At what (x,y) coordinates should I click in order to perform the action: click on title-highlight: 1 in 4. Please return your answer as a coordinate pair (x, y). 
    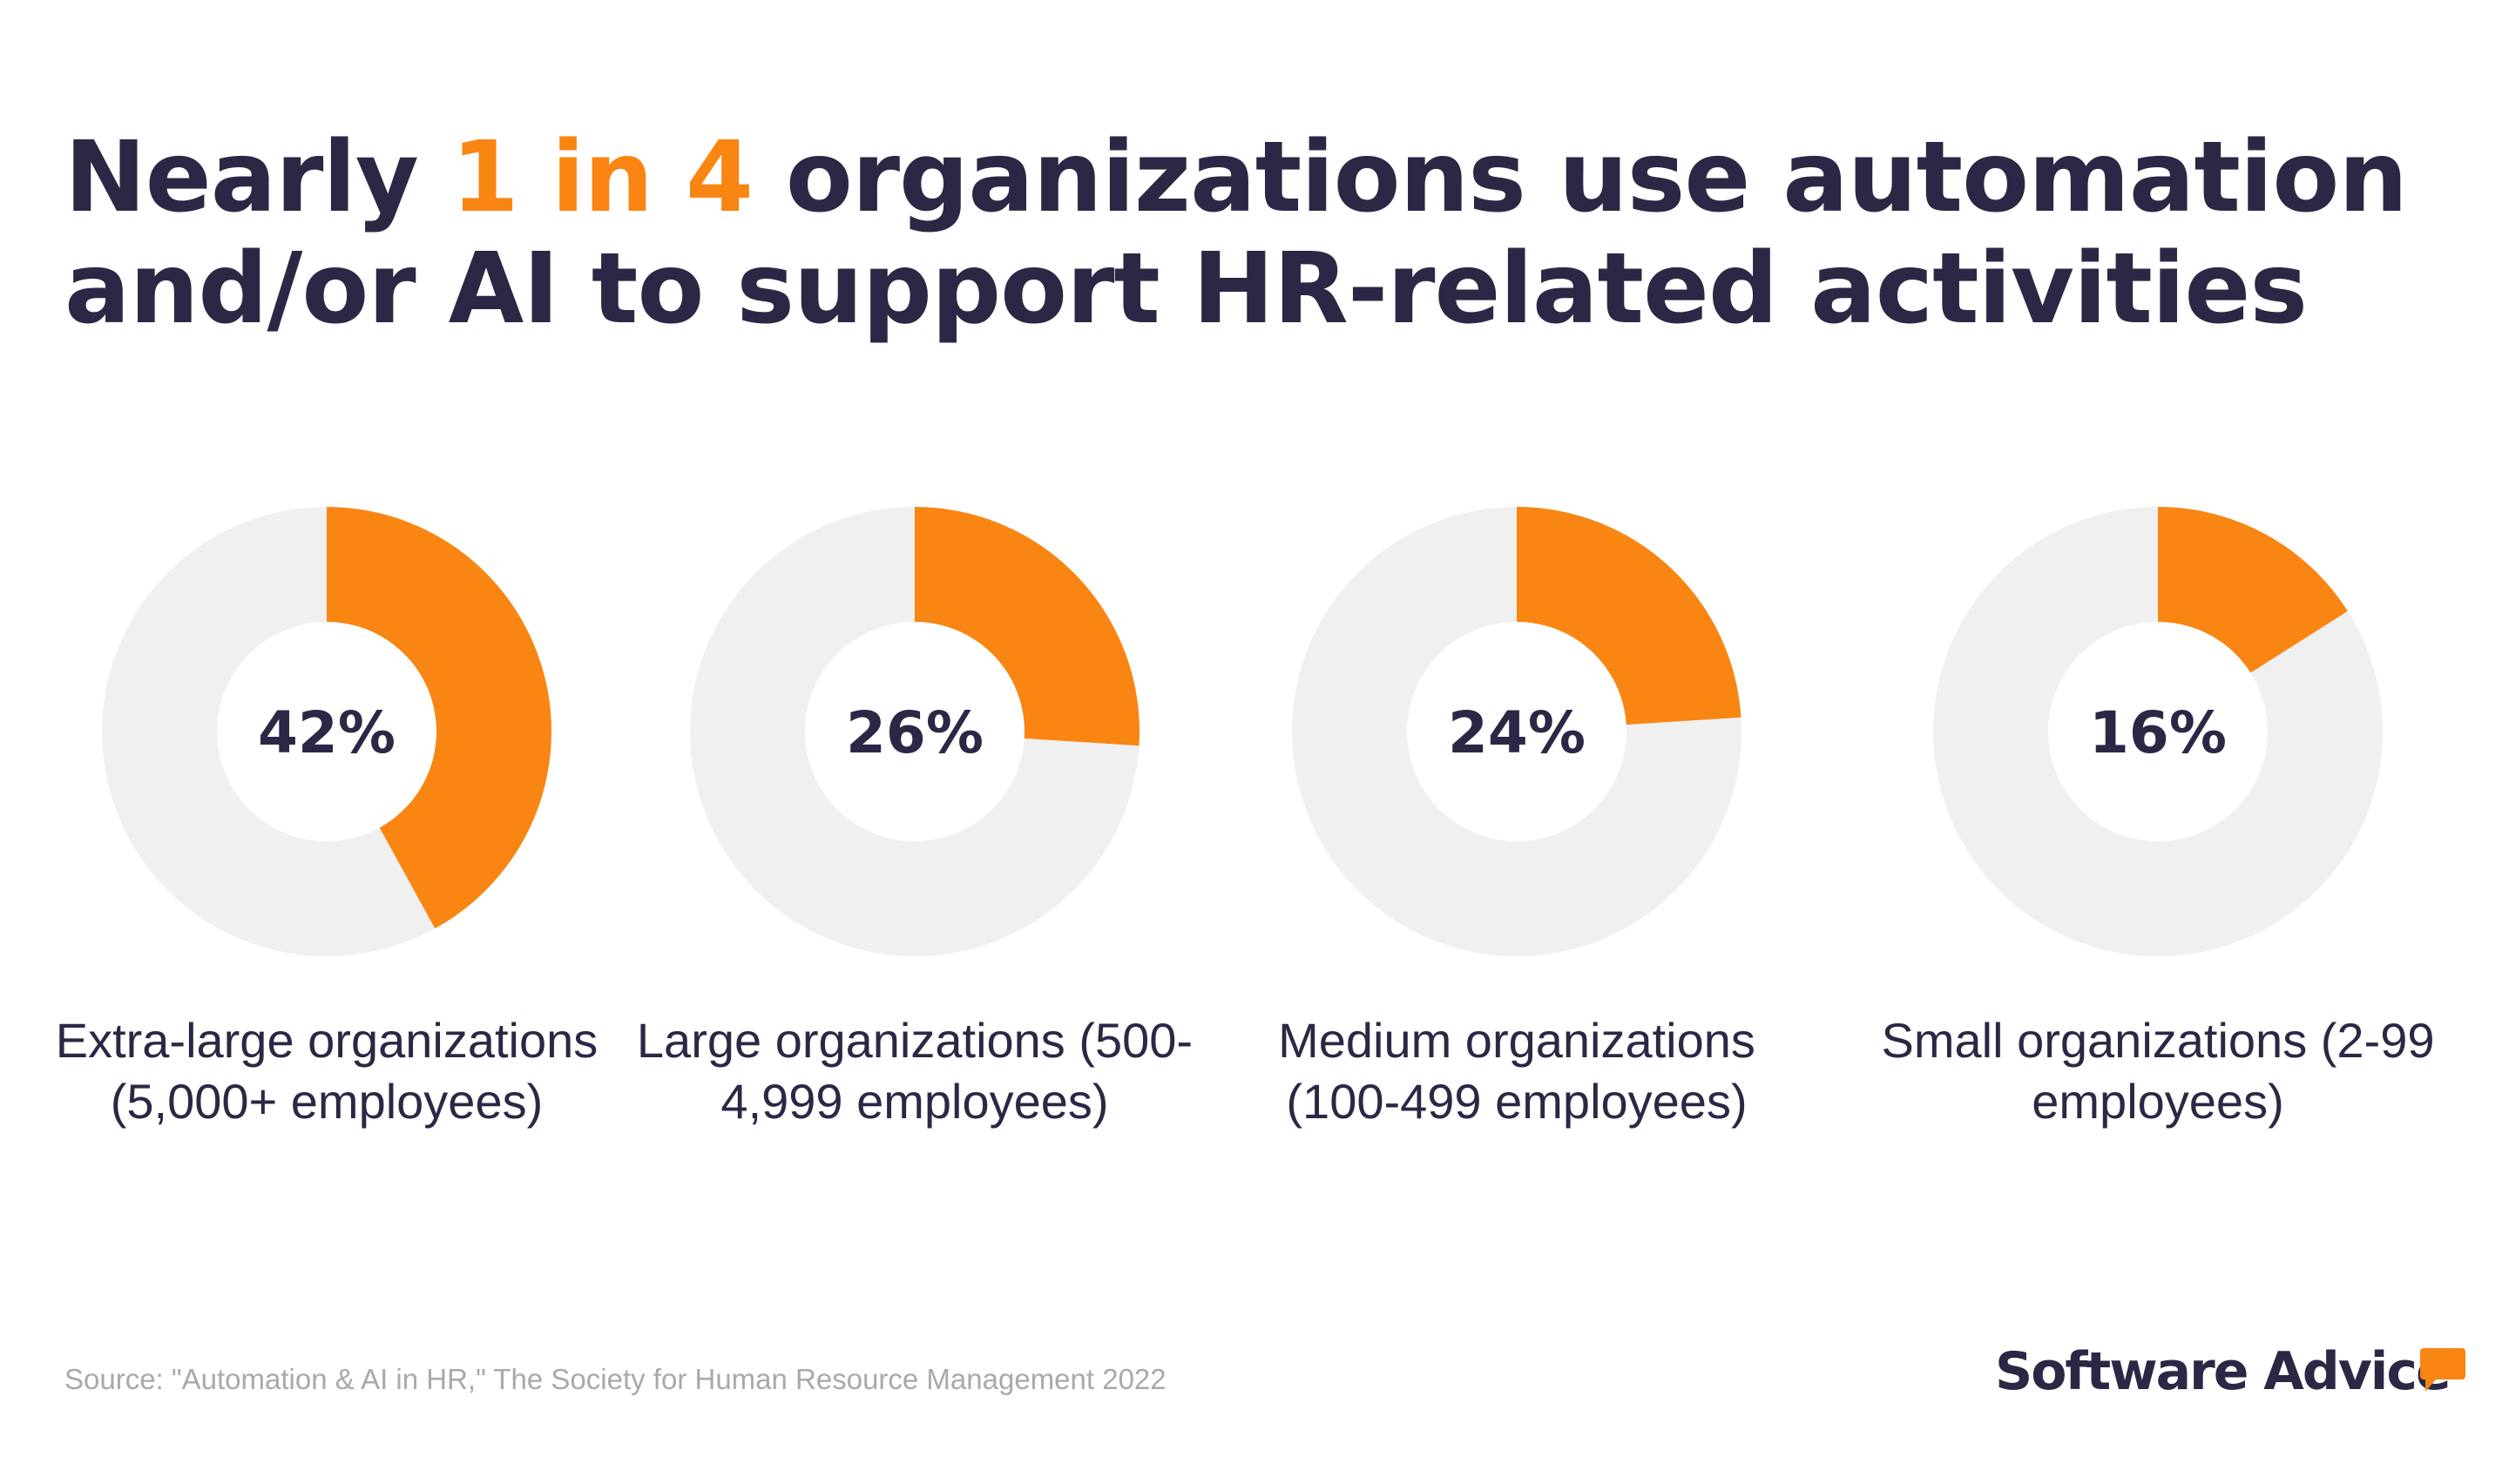
    Looking at the image, I should click on (602, 177).